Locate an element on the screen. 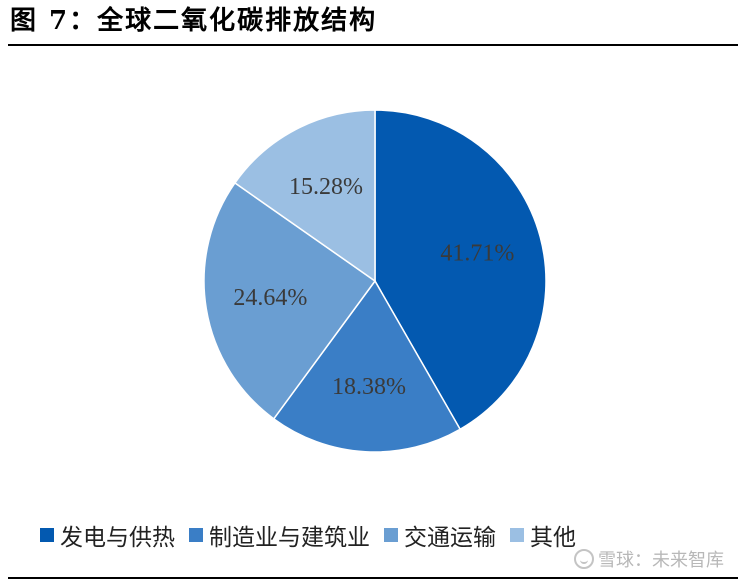  legend-item-other: 其他 is located at coordinates (543, 535).